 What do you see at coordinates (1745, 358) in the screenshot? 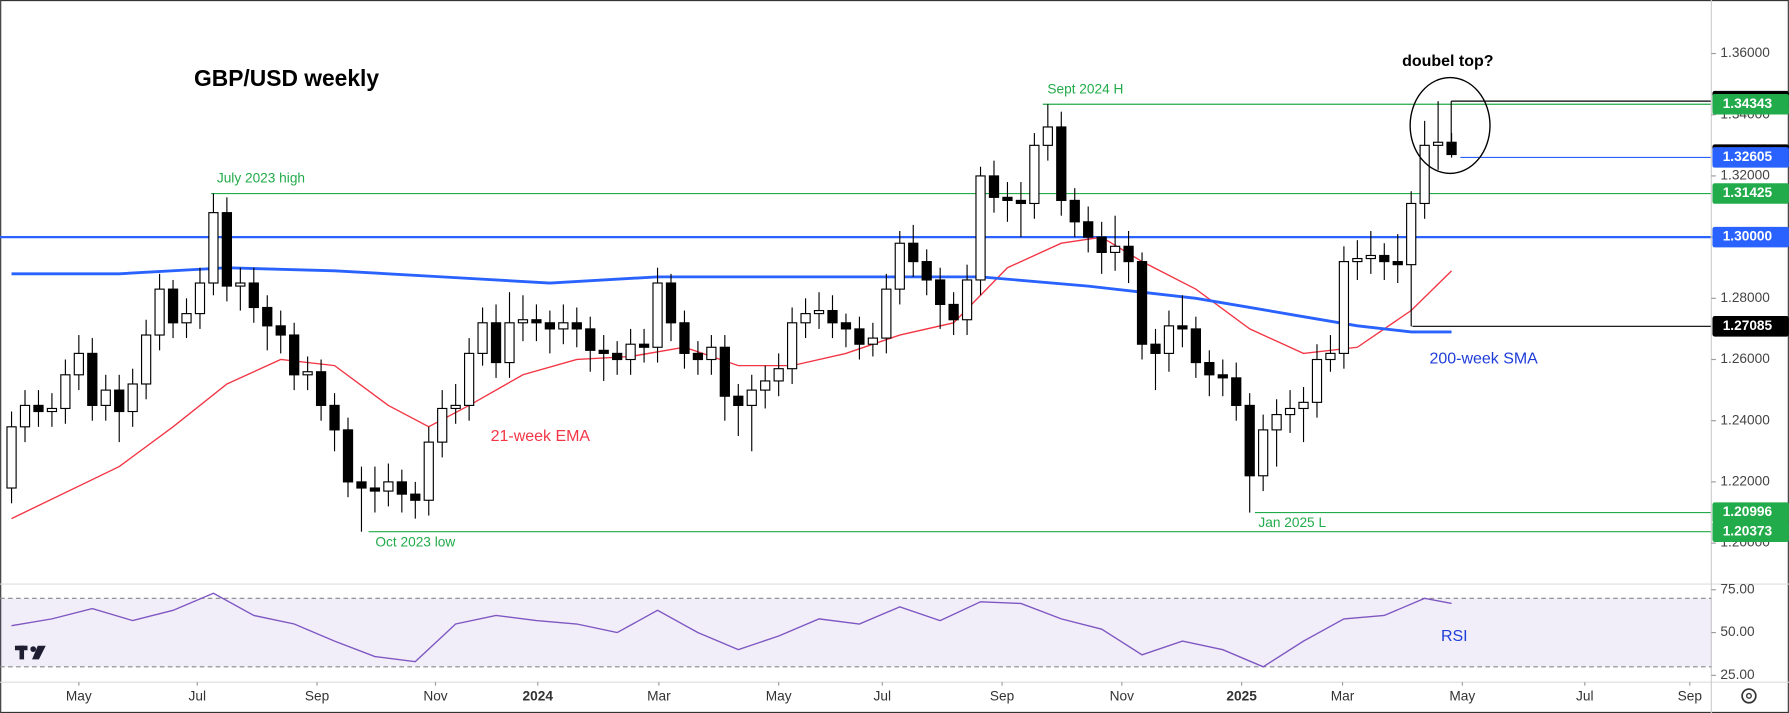
I see `y-tick-label: 1.26000` at bounding box center [1745, 358].